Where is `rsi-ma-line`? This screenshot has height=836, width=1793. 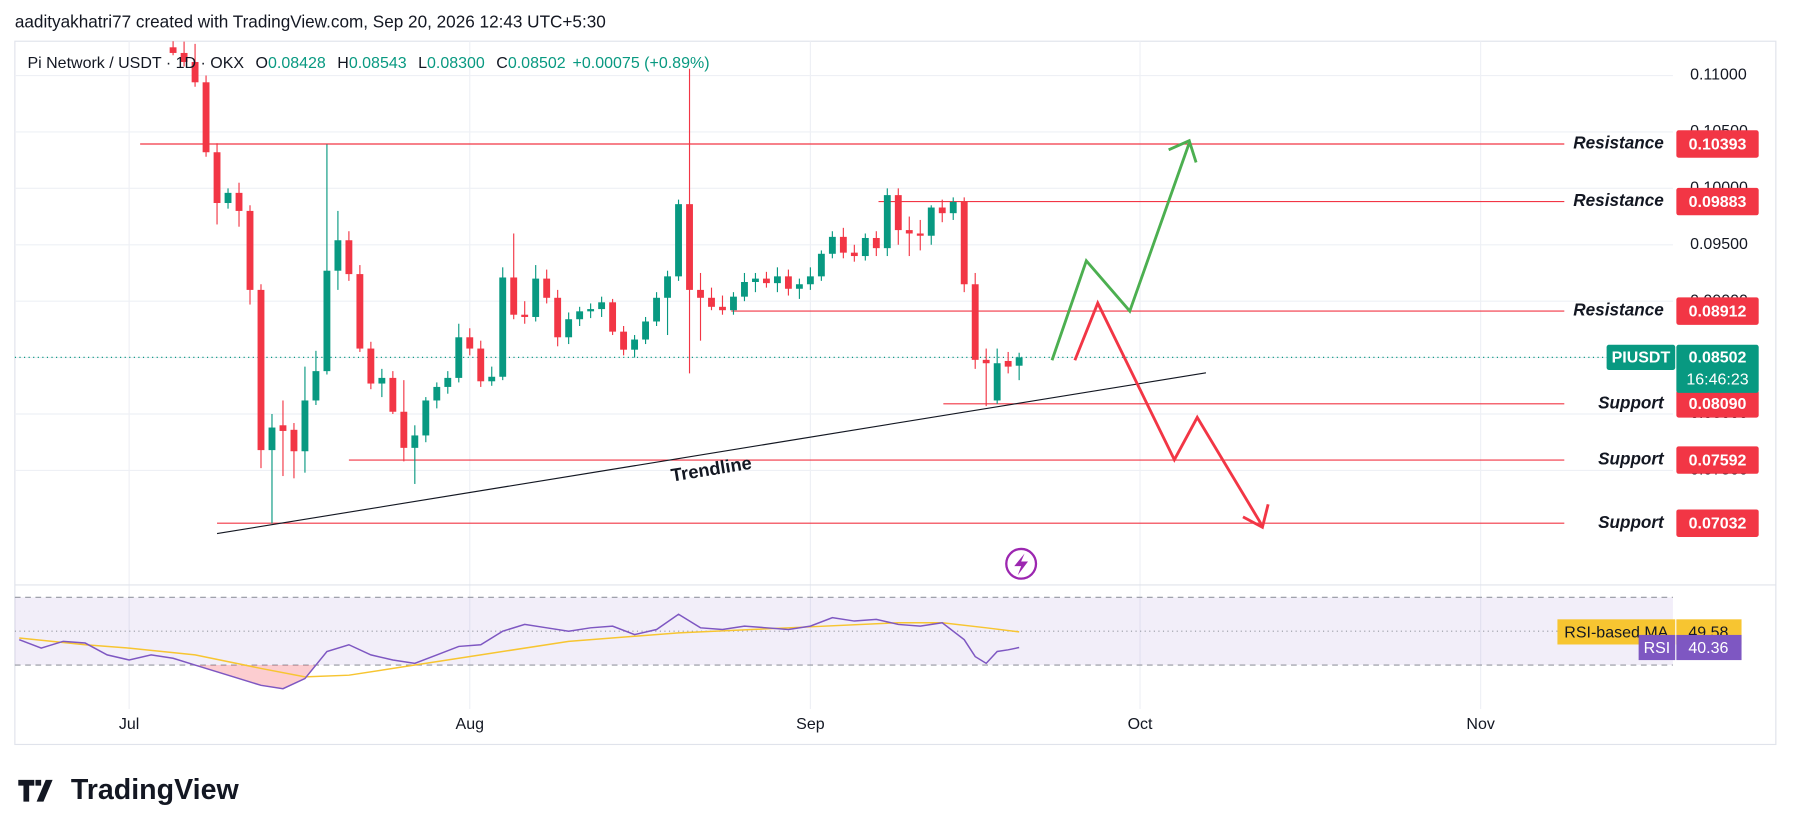
rsi-ma-line is located at coordinates (519, 649).